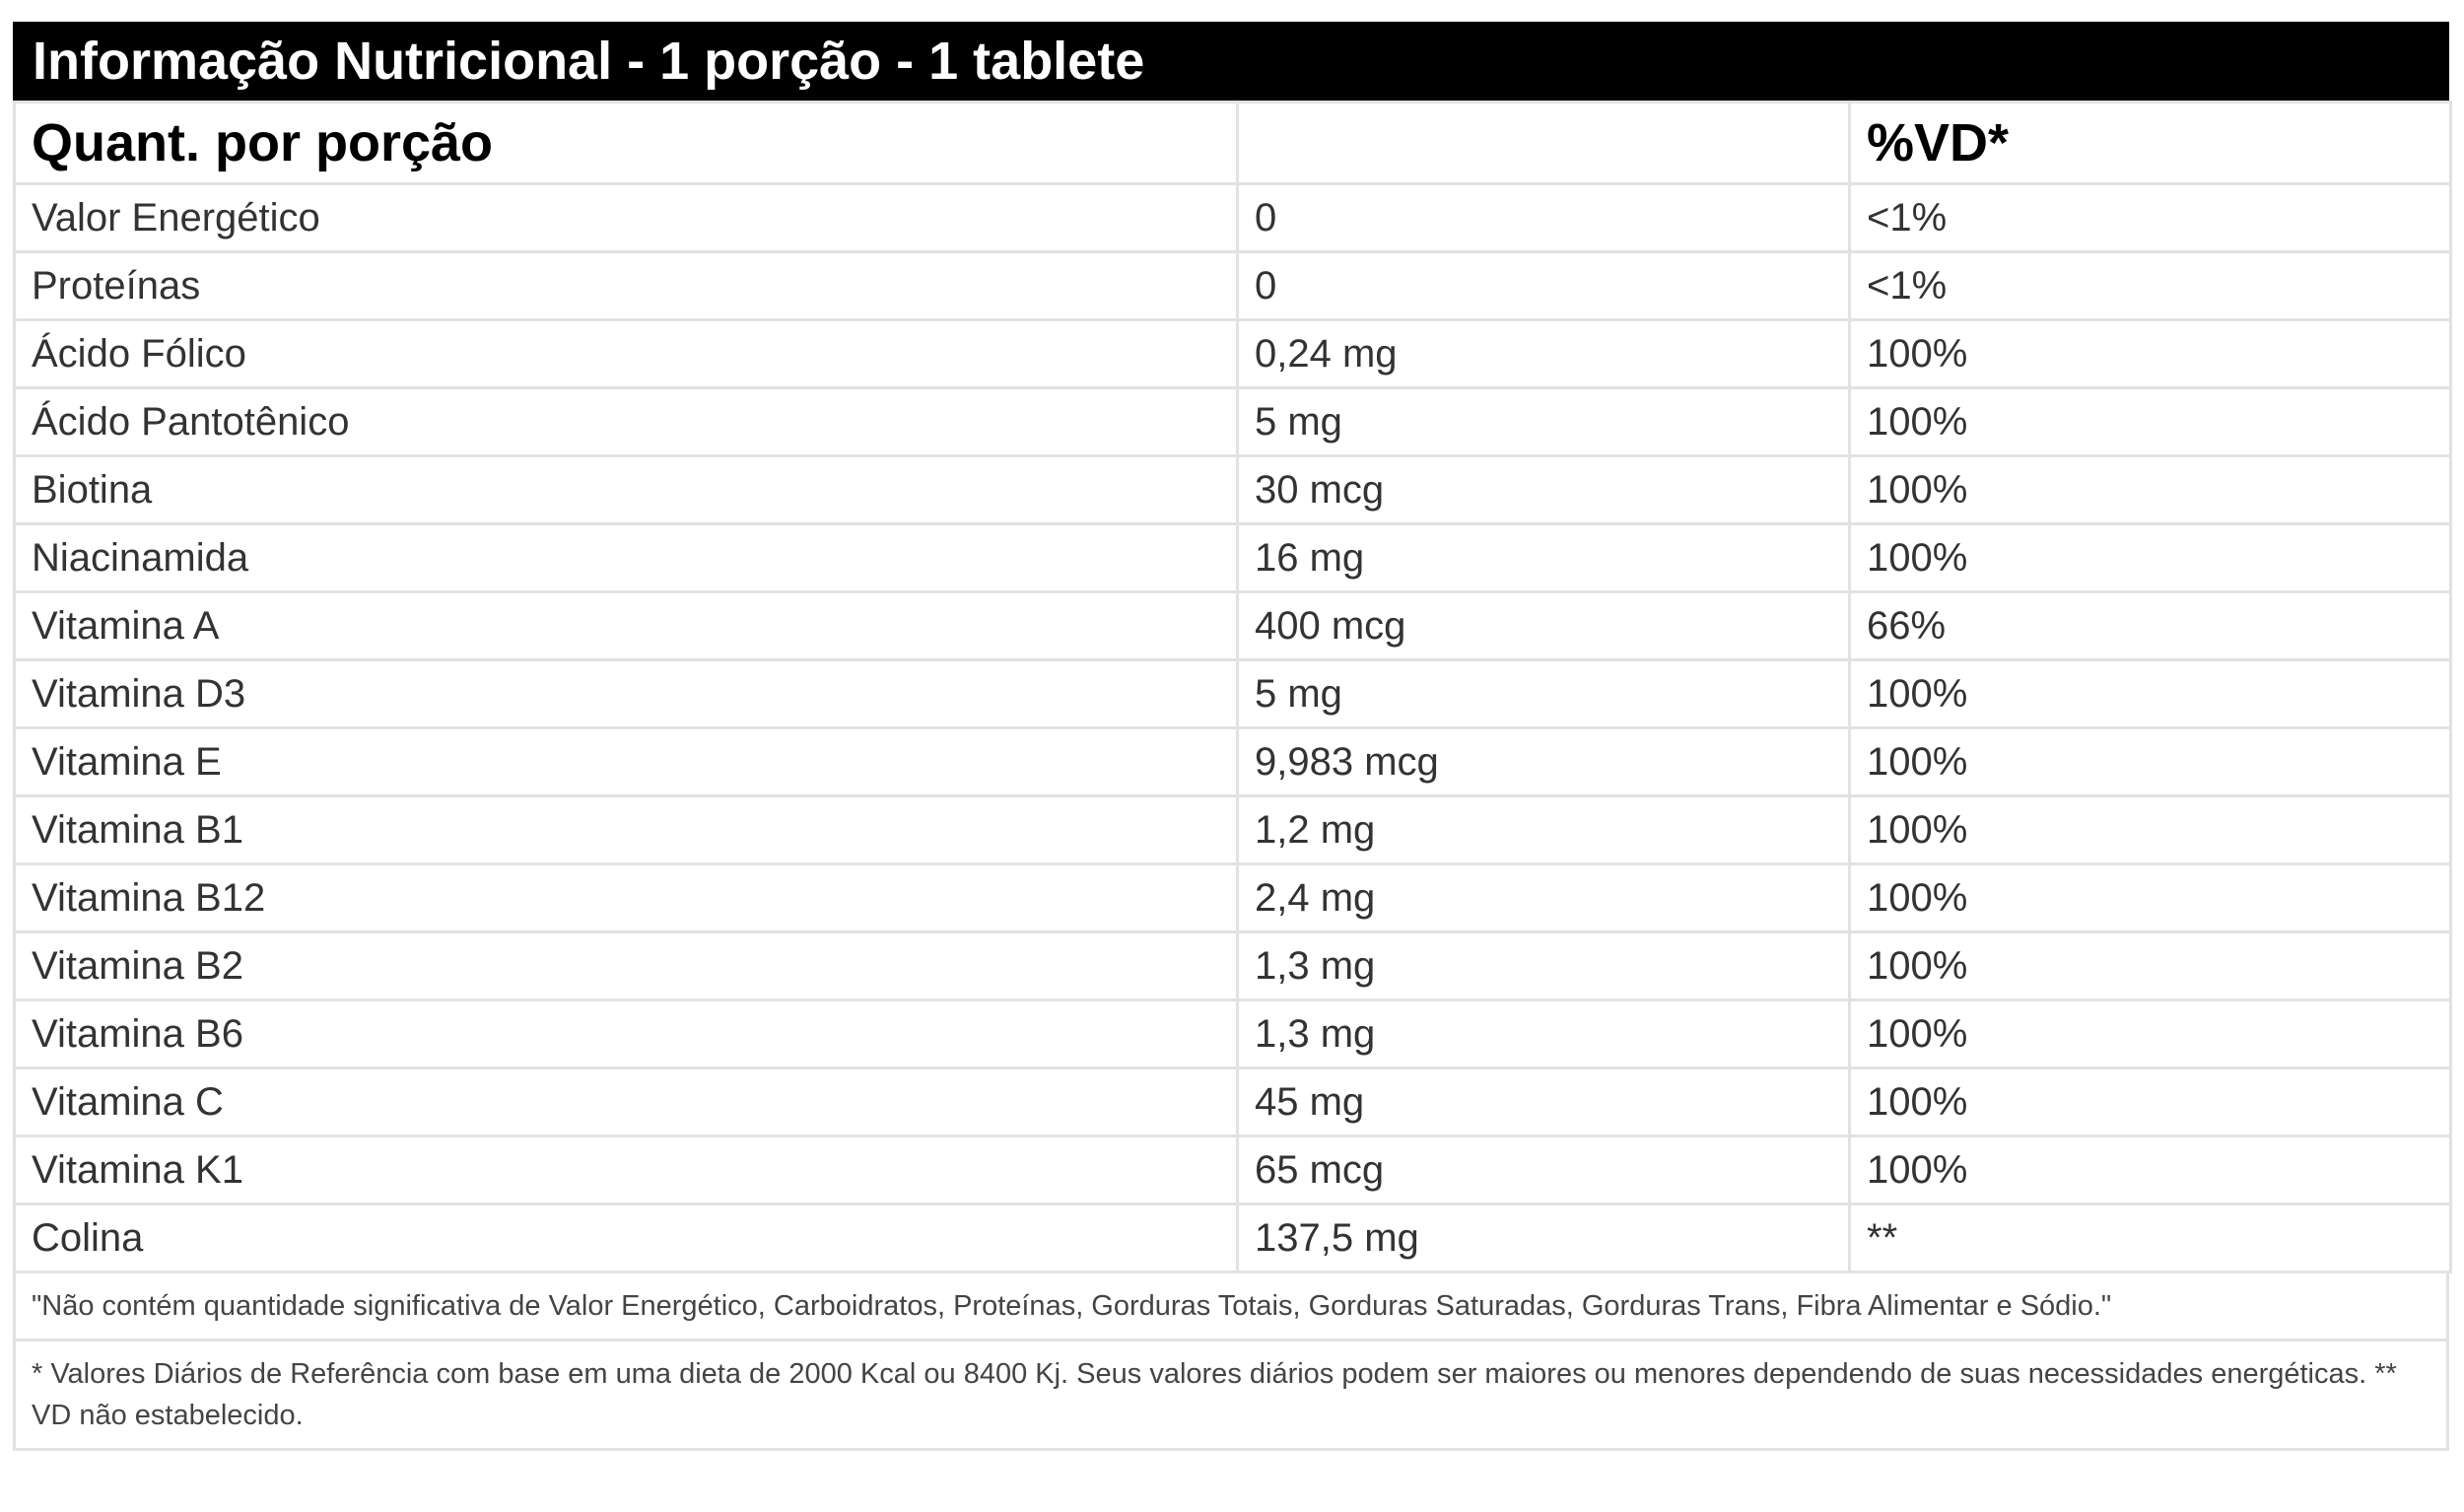  What do you see at coordinates (1543, 1170) in the screenshot?
I see `cell: 65 mcg` at bounding box center [1543, 1170].